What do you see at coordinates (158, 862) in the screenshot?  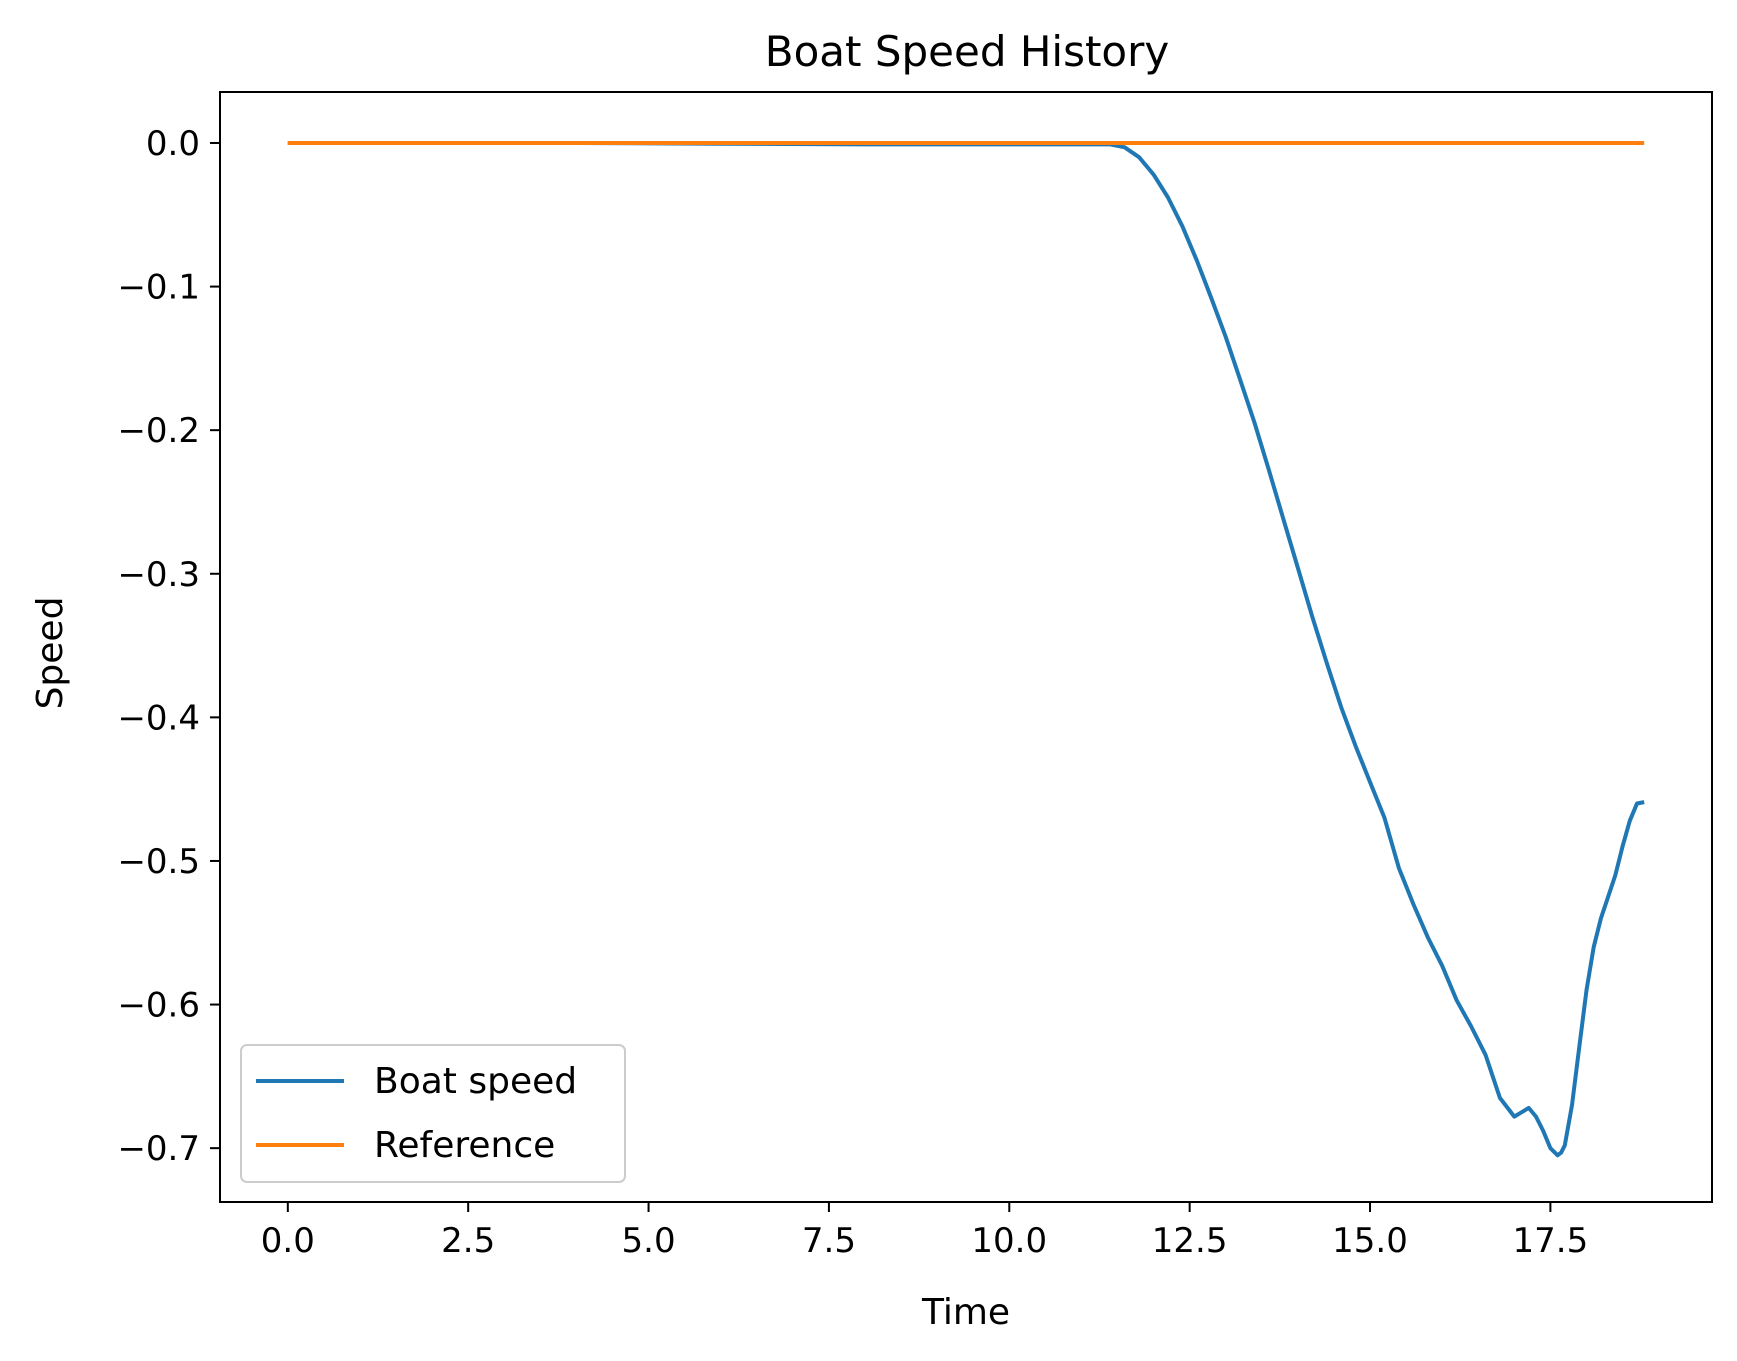 I see `y-tick-label: −0.5` at bounding box center [158, 862].